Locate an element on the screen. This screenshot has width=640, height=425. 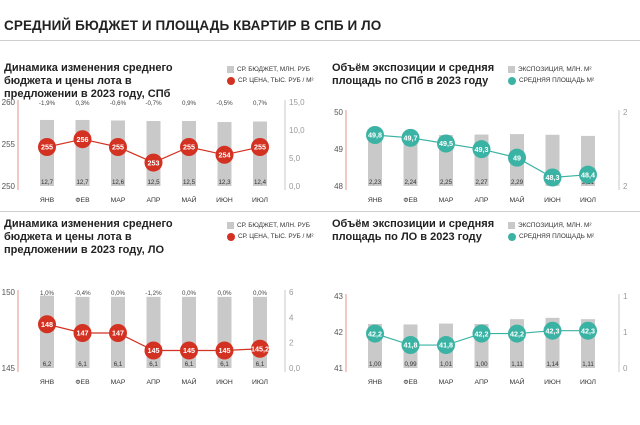
line-point-label: 48,3 is located at coordinates (553, 177).